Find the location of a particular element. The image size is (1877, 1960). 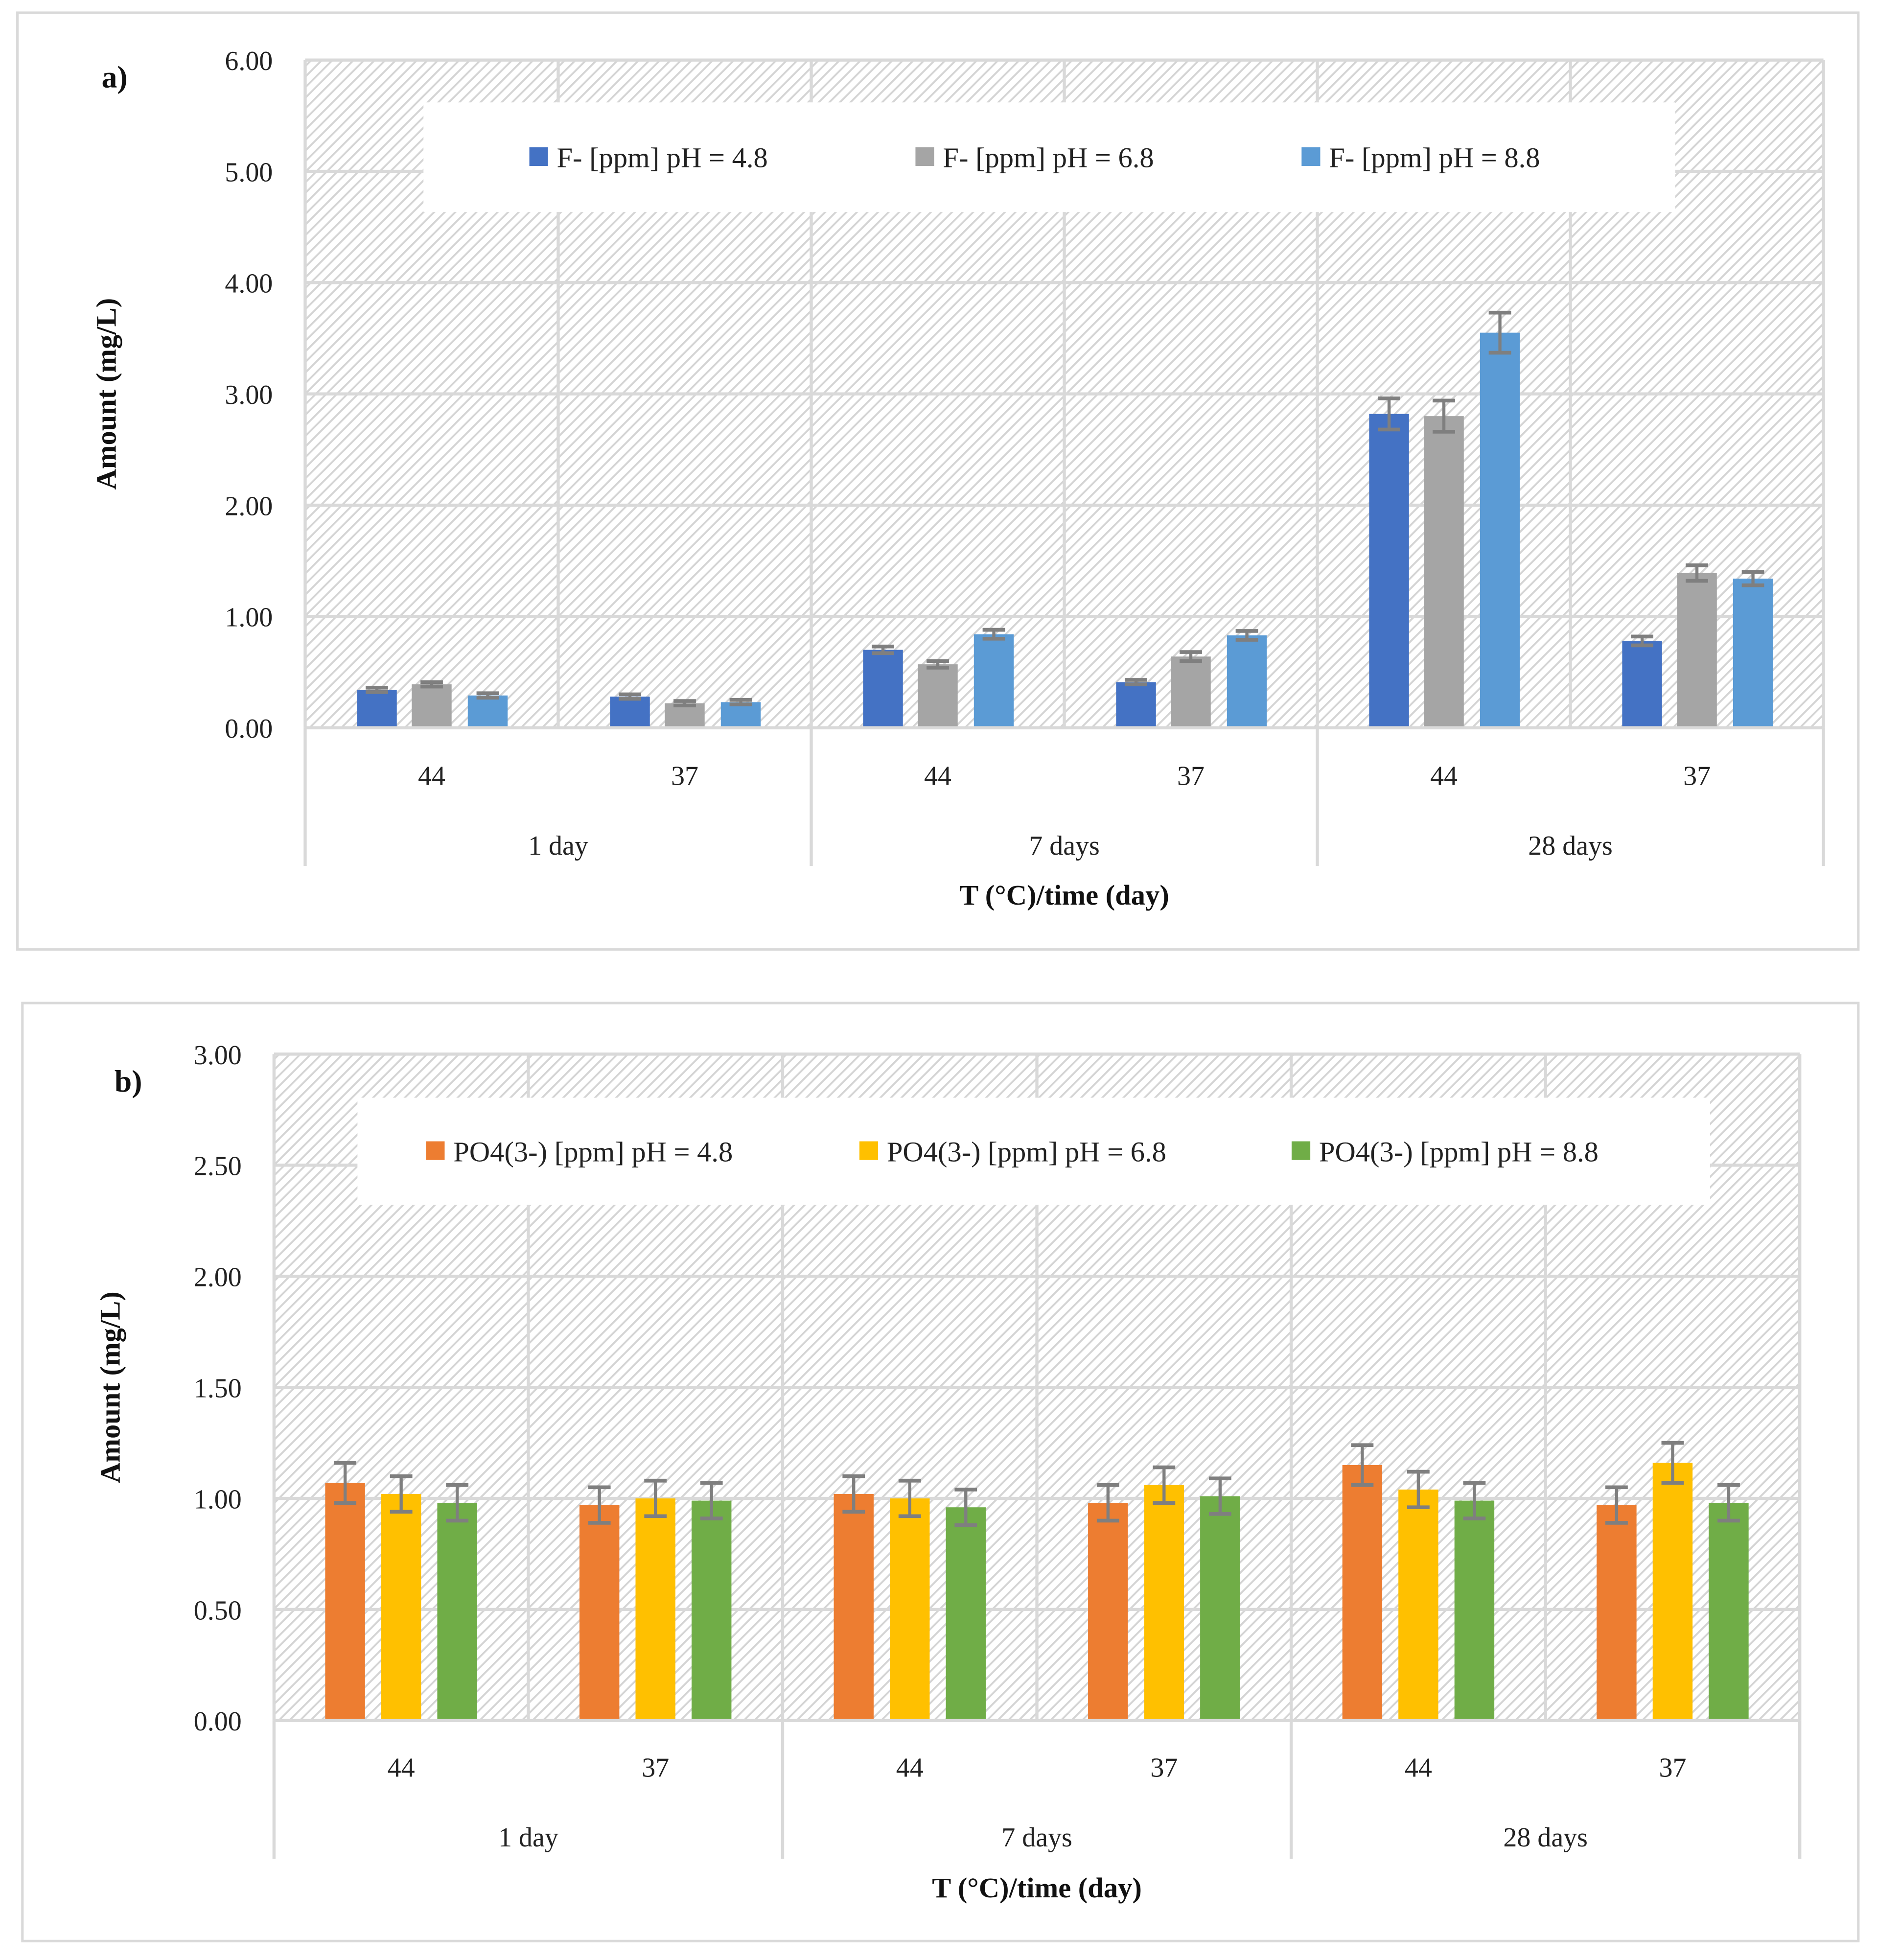

panel-label: a) is located at coordinates (115, 77).